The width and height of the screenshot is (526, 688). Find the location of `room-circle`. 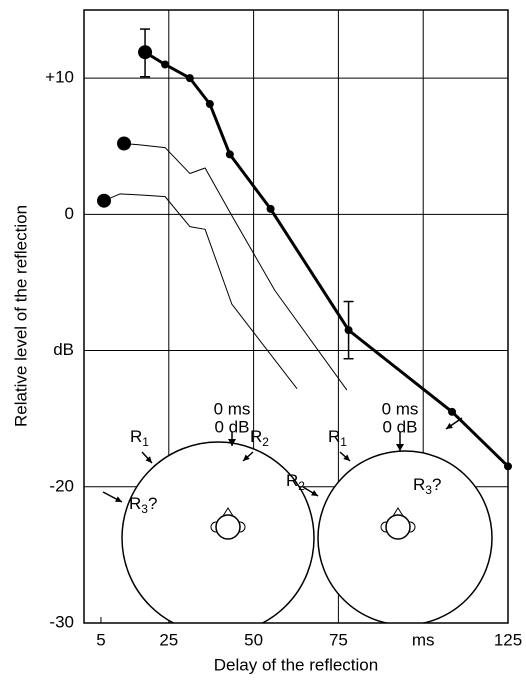

room-circle is located at coordinates (405, 536).